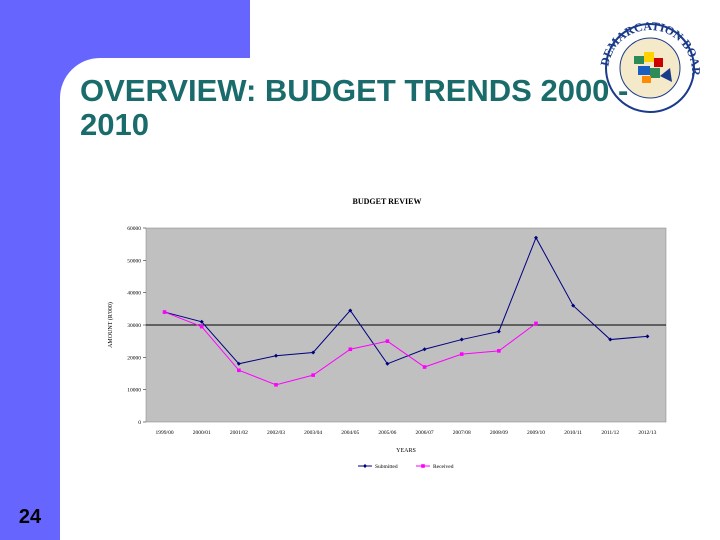 The width and height of the screenshot is (720, 540). I want to click on y-axis-label: AMOUNT (R'000), so click(110, 325).